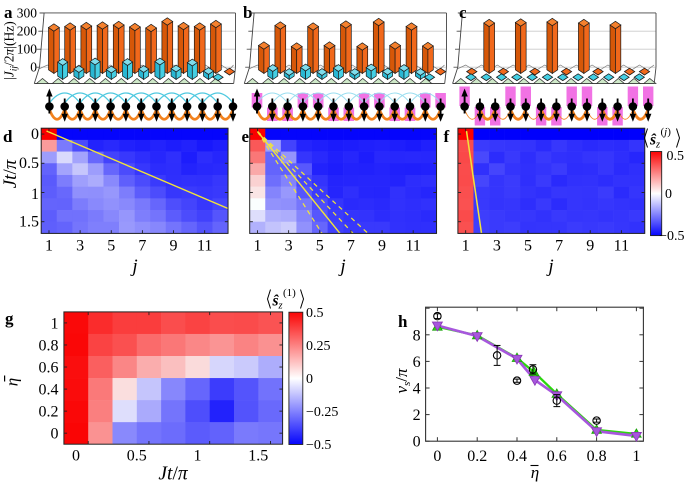  I want to click on svg-text: 200, so click(27, 31).